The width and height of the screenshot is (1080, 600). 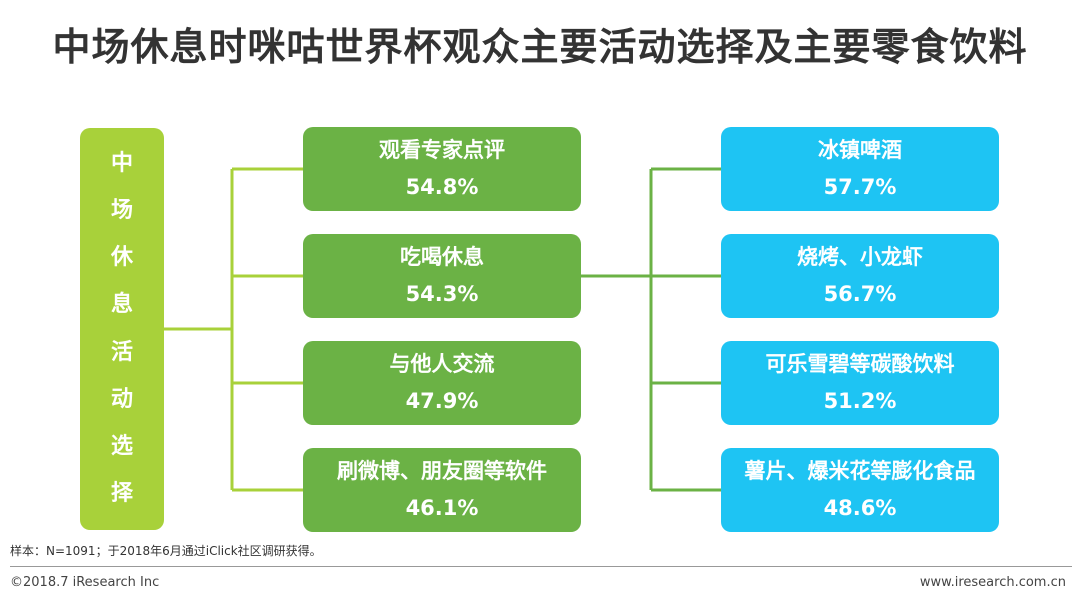 I want to click on activity-value: 46.1%, so click(x=442, y=508).